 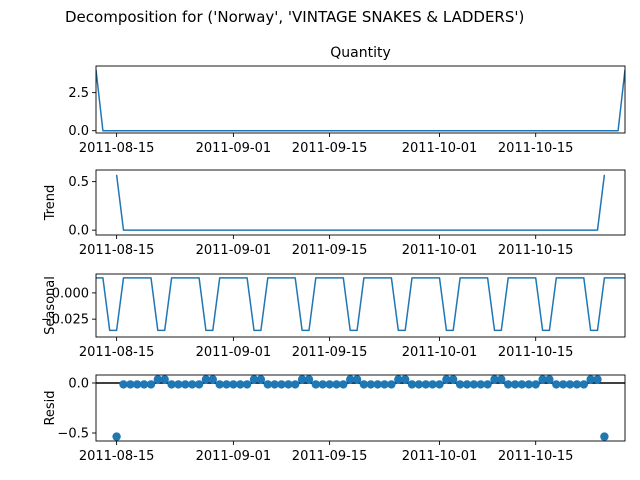 What do you see at coordinates (70, 293) in the screenshot?
I see `y-tick-label: 0.000` at bounding box center [70, 293].